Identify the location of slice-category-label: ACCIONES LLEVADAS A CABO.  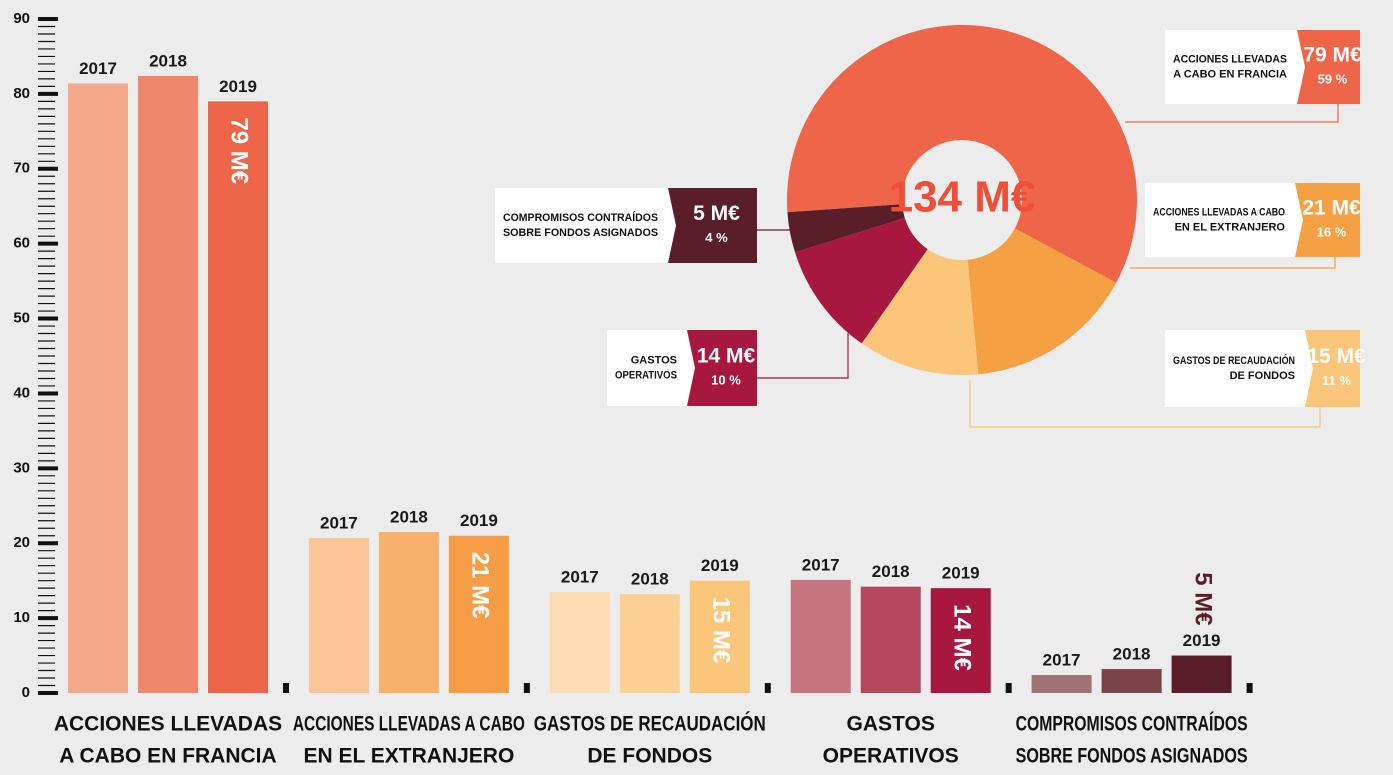
(1219, 212).